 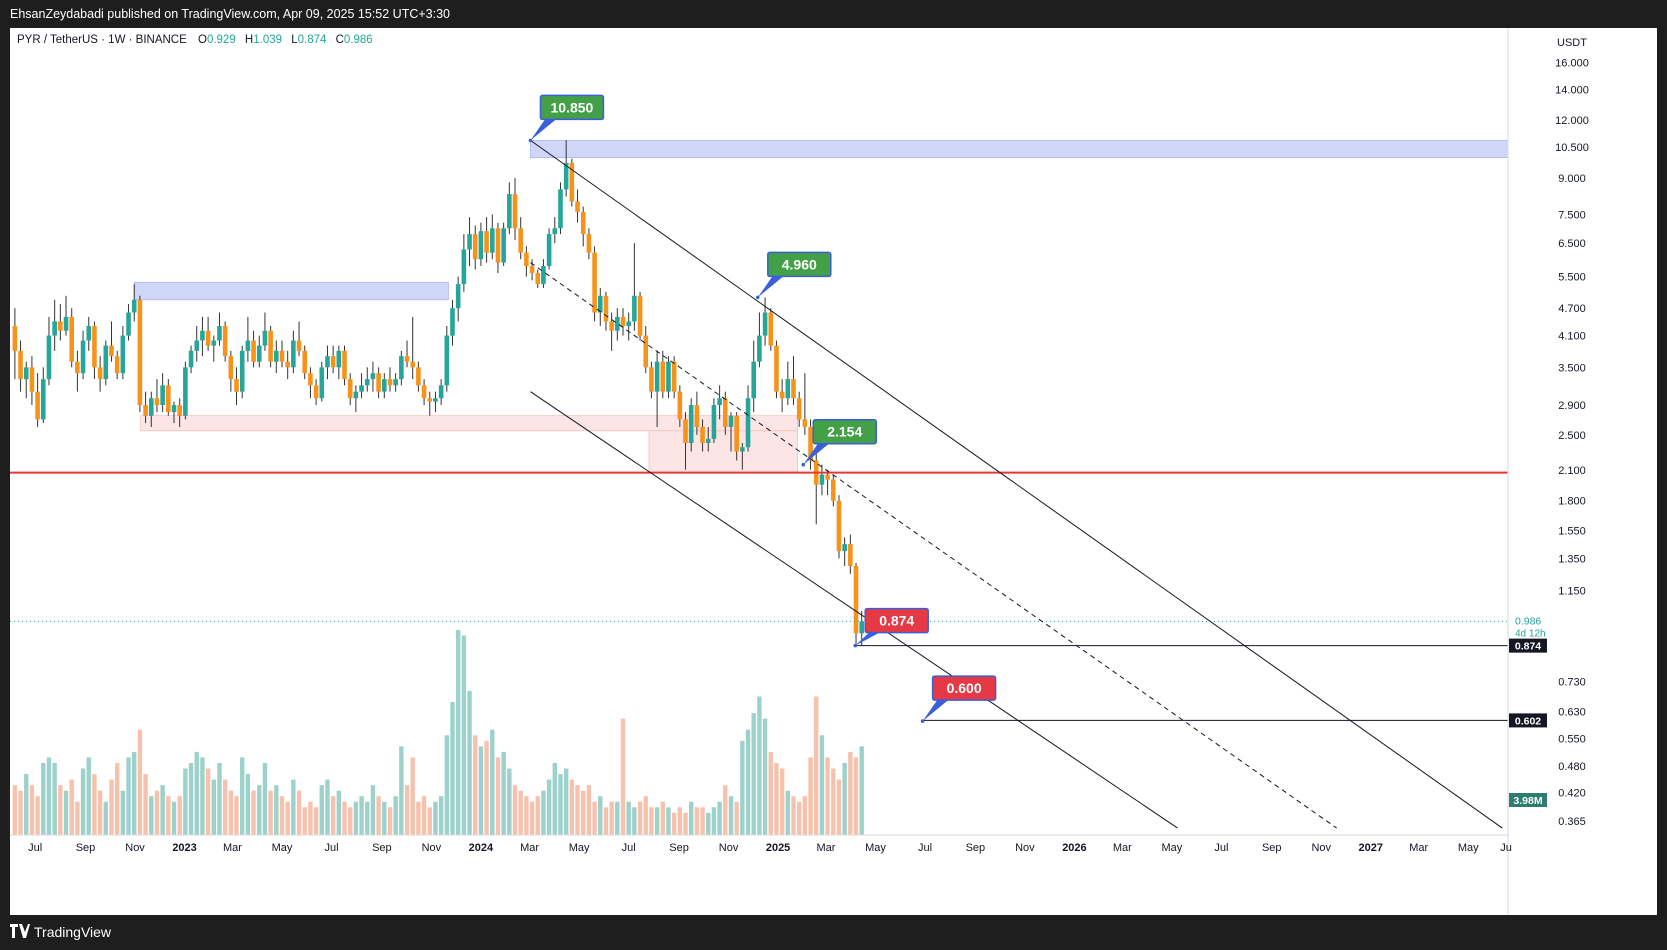 I want to click on y-tick-label: 1.800, so click(x=1572, y=502).